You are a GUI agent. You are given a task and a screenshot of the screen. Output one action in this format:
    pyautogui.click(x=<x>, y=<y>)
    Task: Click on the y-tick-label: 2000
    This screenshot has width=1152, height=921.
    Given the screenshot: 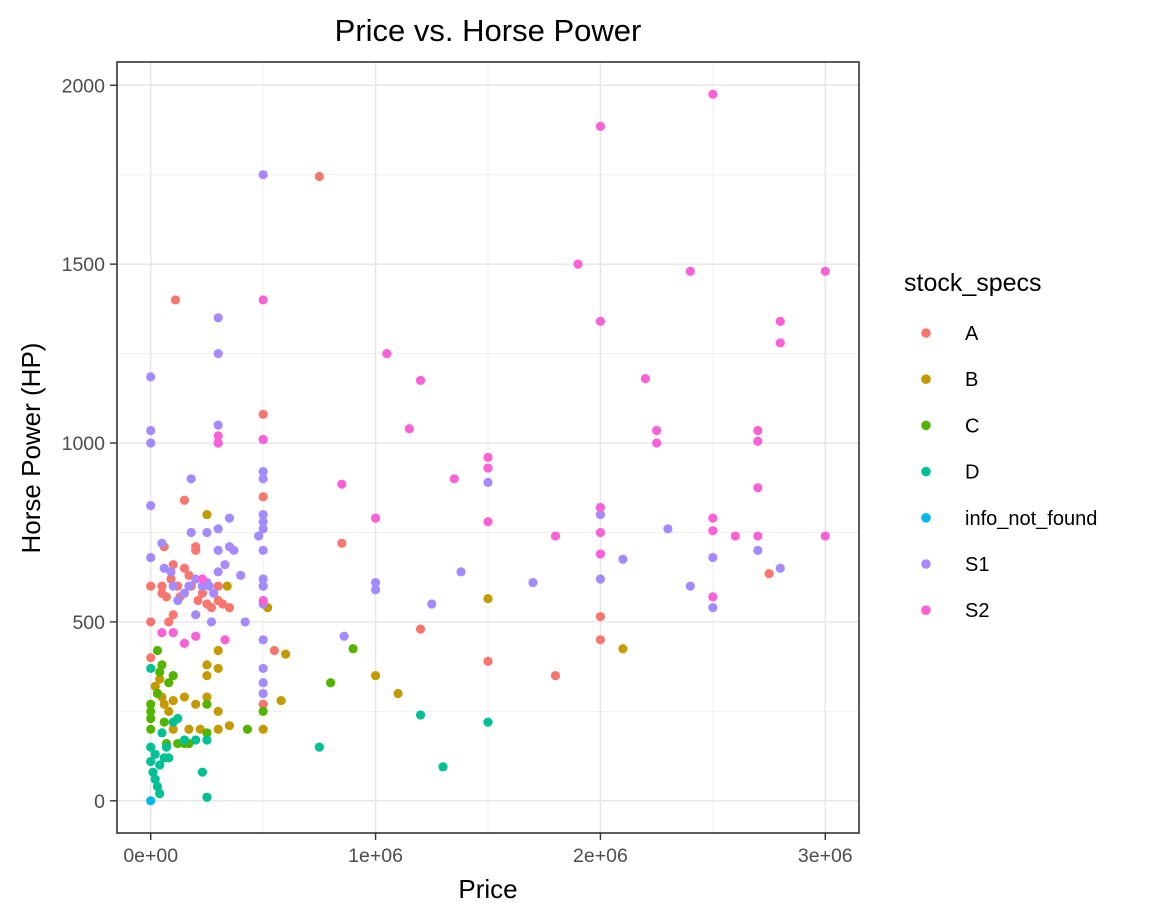 What is the action you would take?
    pyautogui.click(x=84, y=86)
    